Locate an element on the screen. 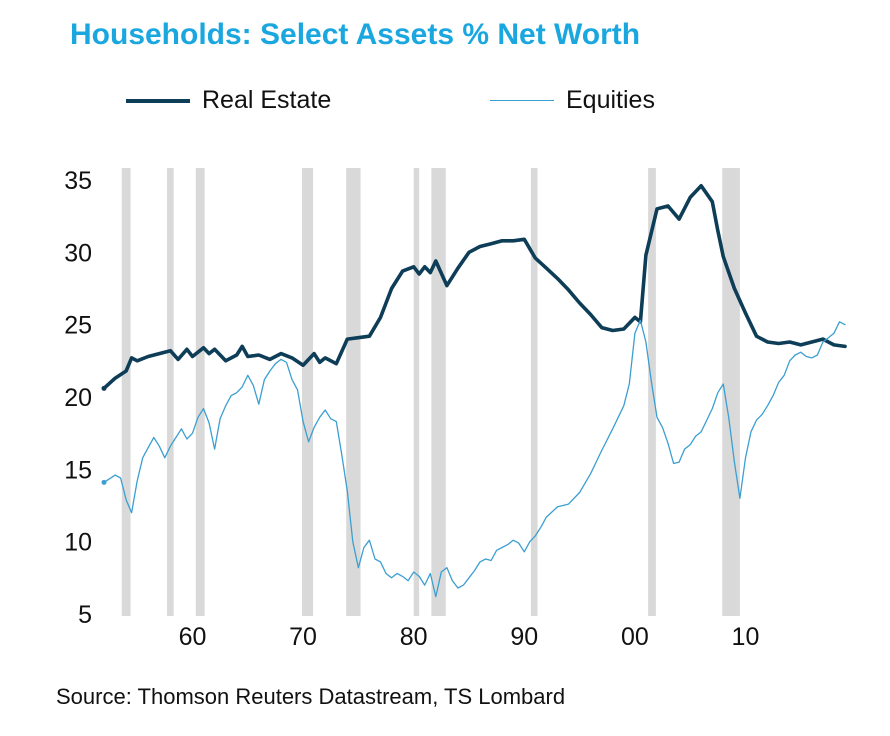 This screenshot has height=736, width=890. y-axis-ticks: 5 10 15 20 25 30 35 is located at coordinates (78, 398).